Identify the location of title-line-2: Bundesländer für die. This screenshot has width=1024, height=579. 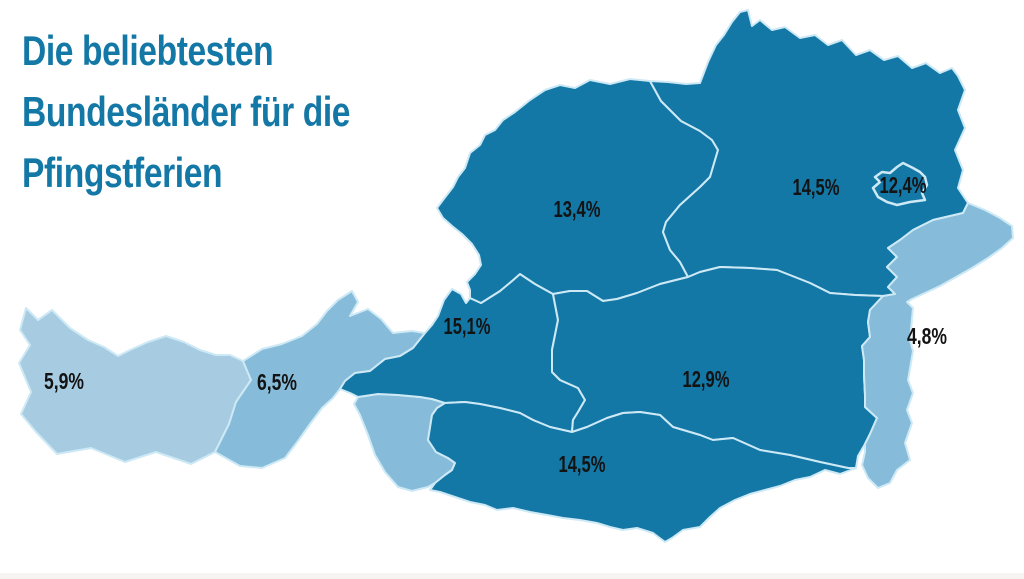
(186, 111).